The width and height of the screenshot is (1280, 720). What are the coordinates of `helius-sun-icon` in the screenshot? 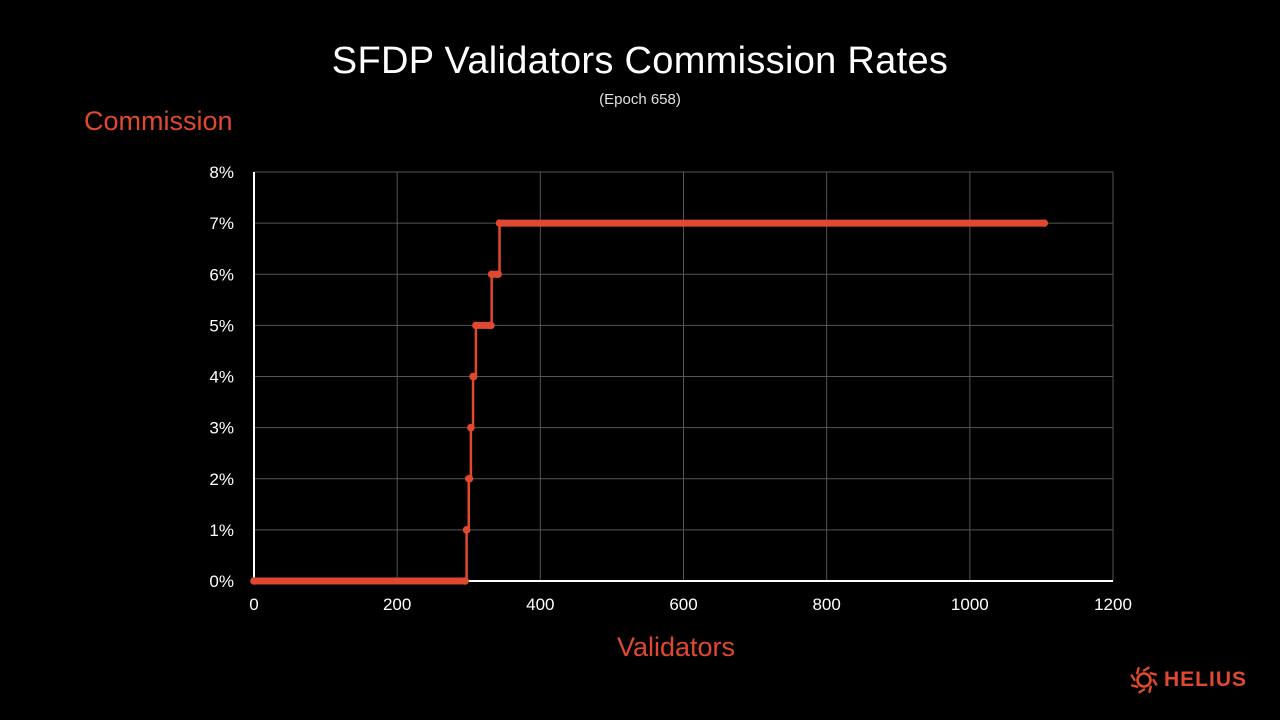 It's located at (1144, 680).